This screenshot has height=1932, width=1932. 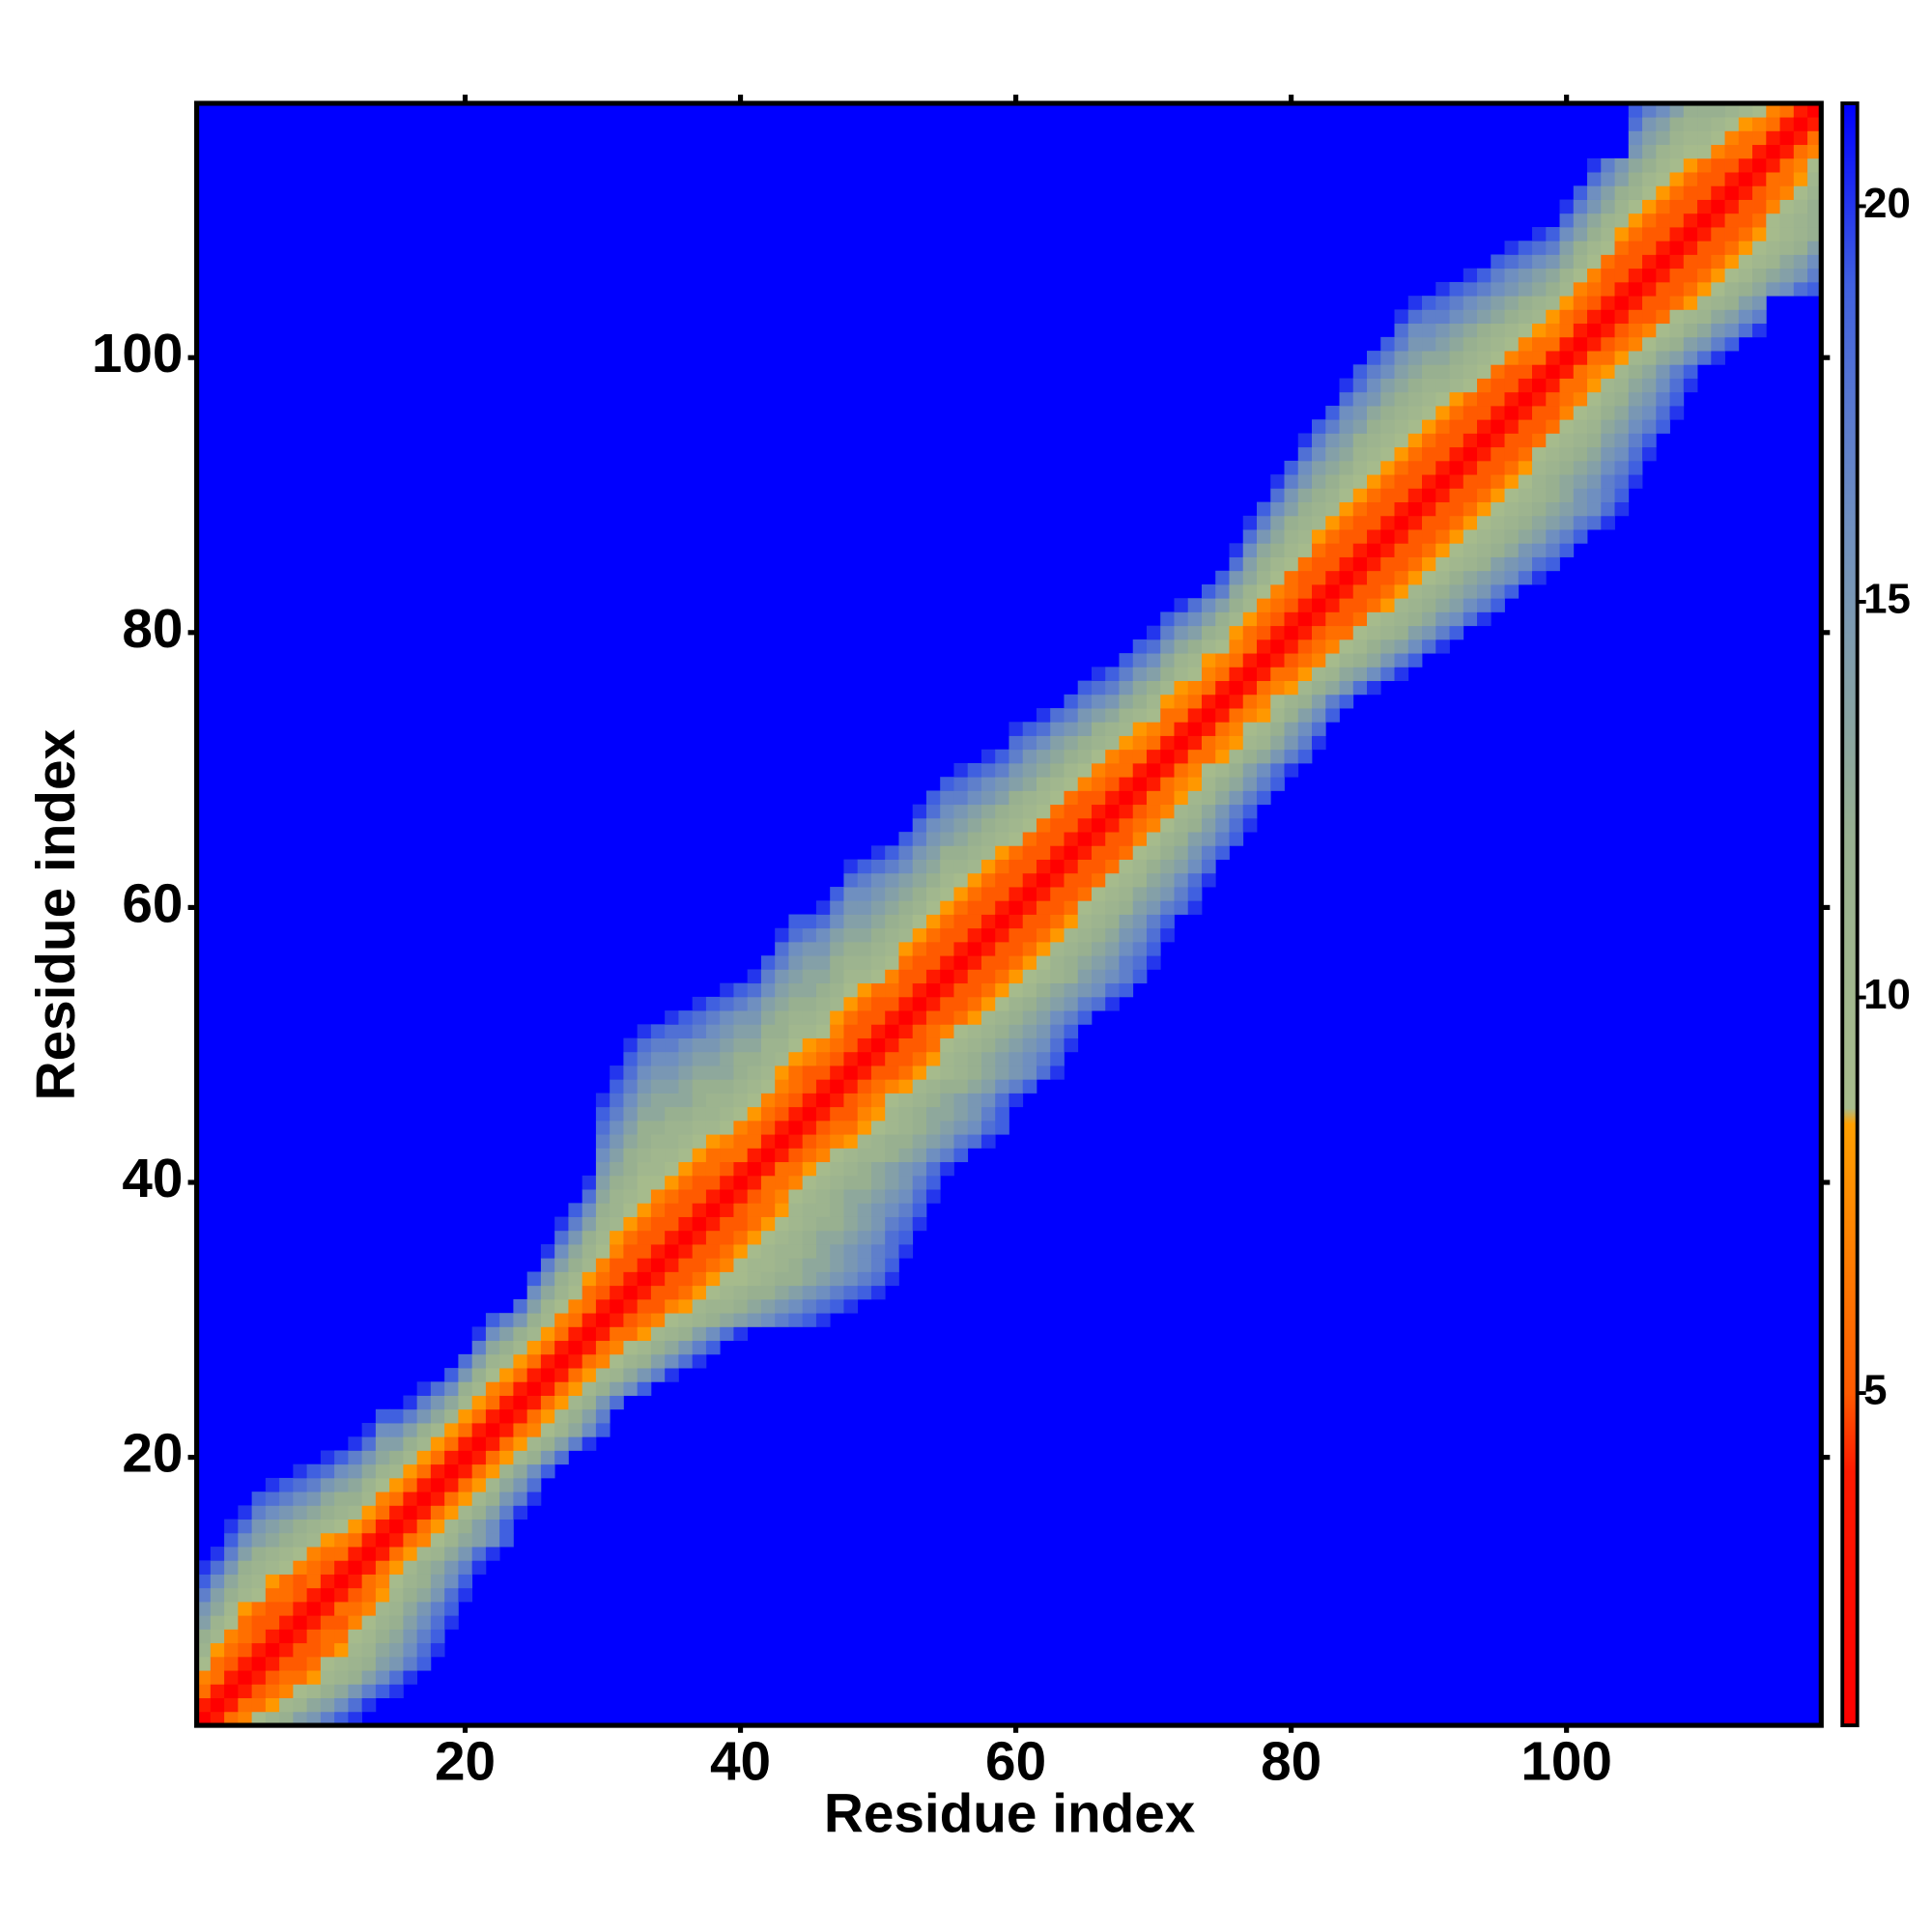 What do you see at coordinates (1015, 1761) in the screenshot?
I see `x-tick-label: 60` at bounding box center [1015, 1761].